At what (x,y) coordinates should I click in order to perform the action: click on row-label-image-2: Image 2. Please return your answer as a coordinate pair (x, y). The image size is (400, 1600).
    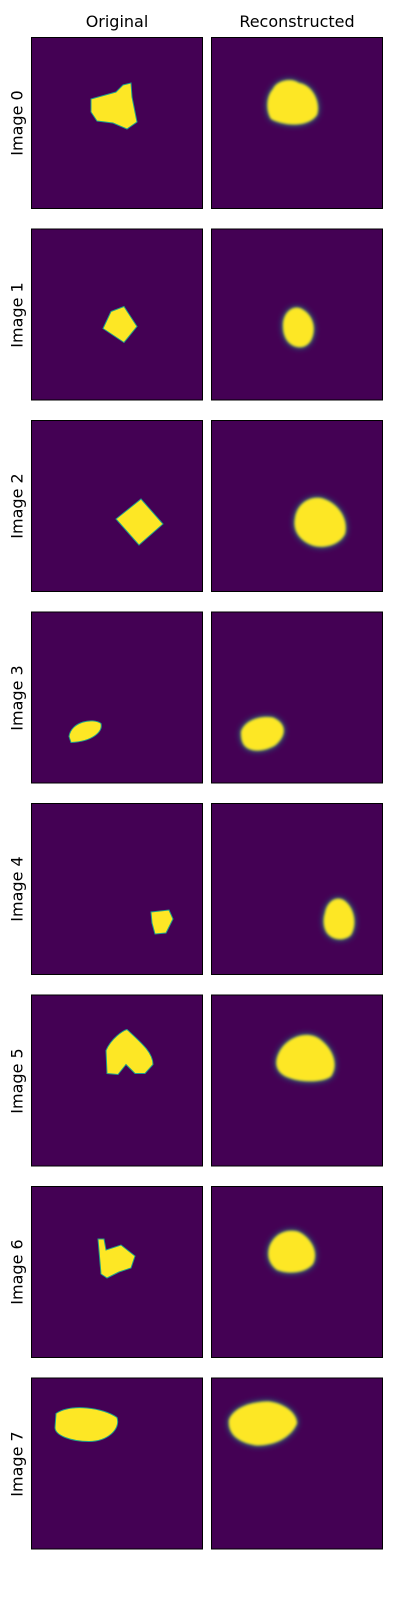
    Looking at the image, I should click on (17, 506).